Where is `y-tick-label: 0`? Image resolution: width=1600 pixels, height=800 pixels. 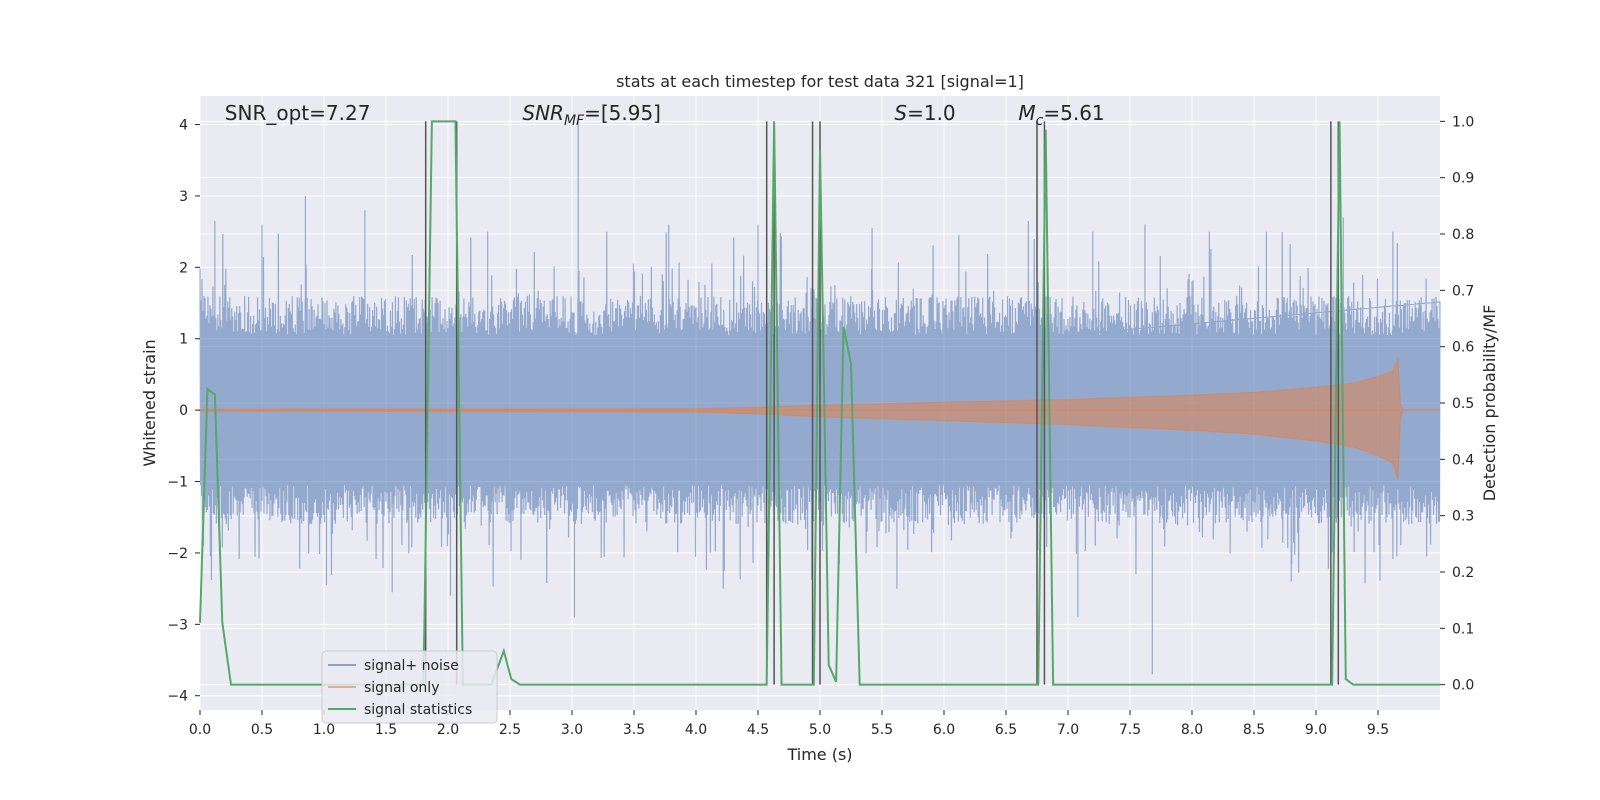 y-tick-label: 0 is located at coordinates (183, 411).